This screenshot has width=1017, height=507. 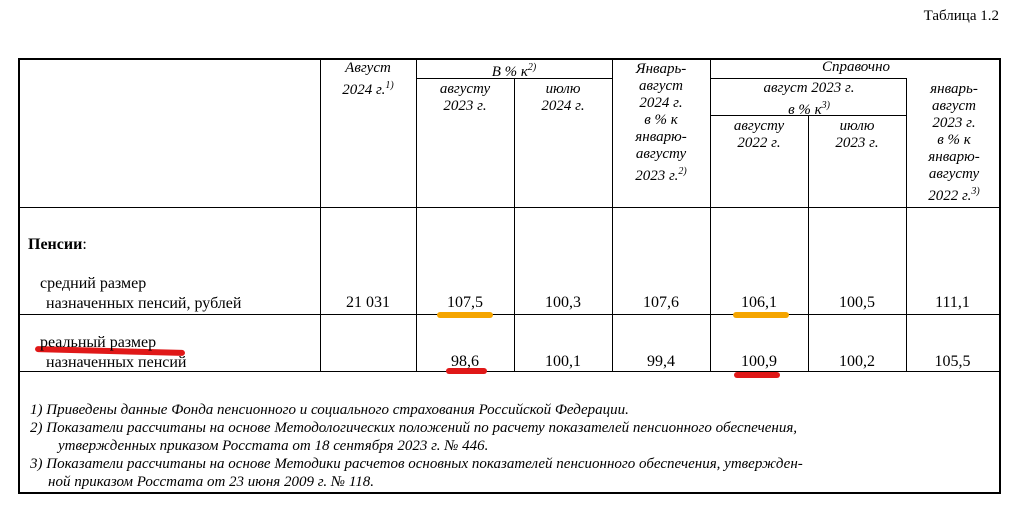 I want to click on header-text: В % к, so click(x=509, y=72).